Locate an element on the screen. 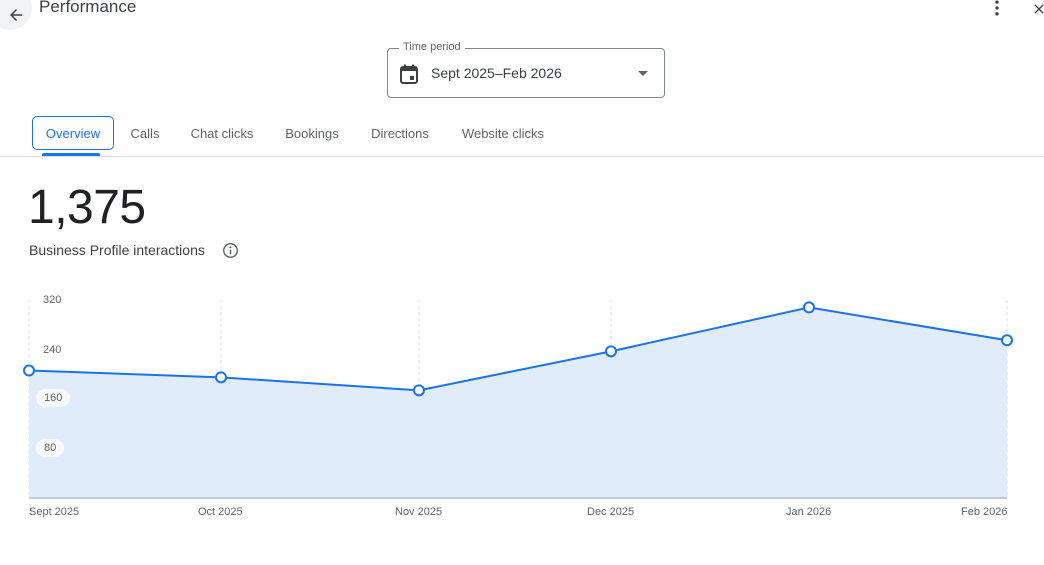 This screenshot has height=565, width=1044. y-tick-label: 160 is located at coordinates (53, 398).